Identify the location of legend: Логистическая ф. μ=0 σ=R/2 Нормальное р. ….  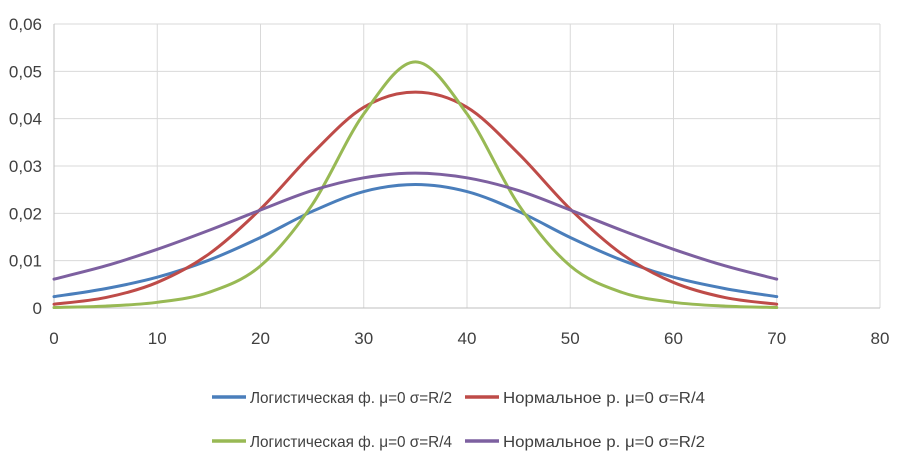
(458, 420).